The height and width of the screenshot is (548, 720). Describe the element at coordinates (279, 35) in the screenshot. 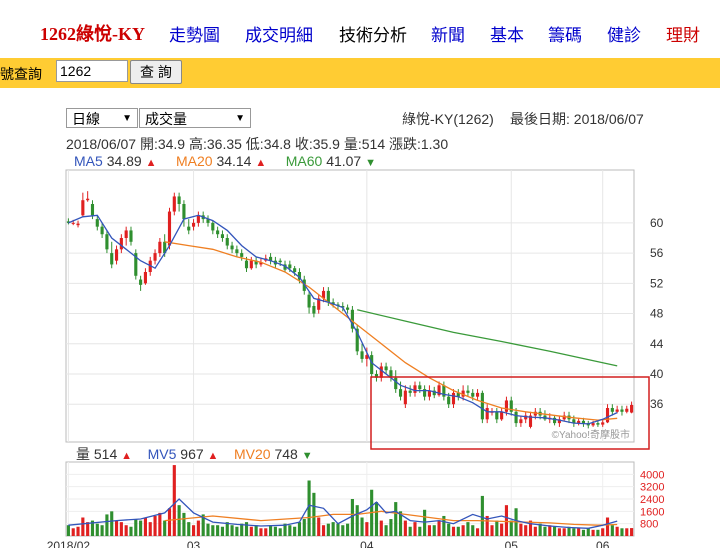

I see `nav-trade-detail: 成交明細` at that location.